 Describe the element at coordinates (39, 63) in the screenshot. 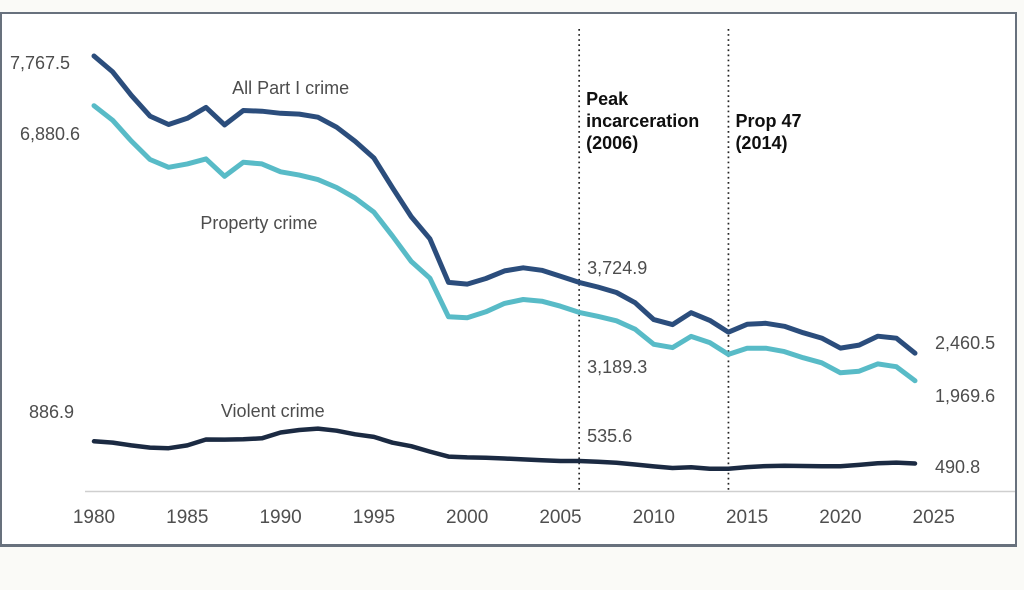

I see `value-label-7-767-5: 7,767.5` at that location.